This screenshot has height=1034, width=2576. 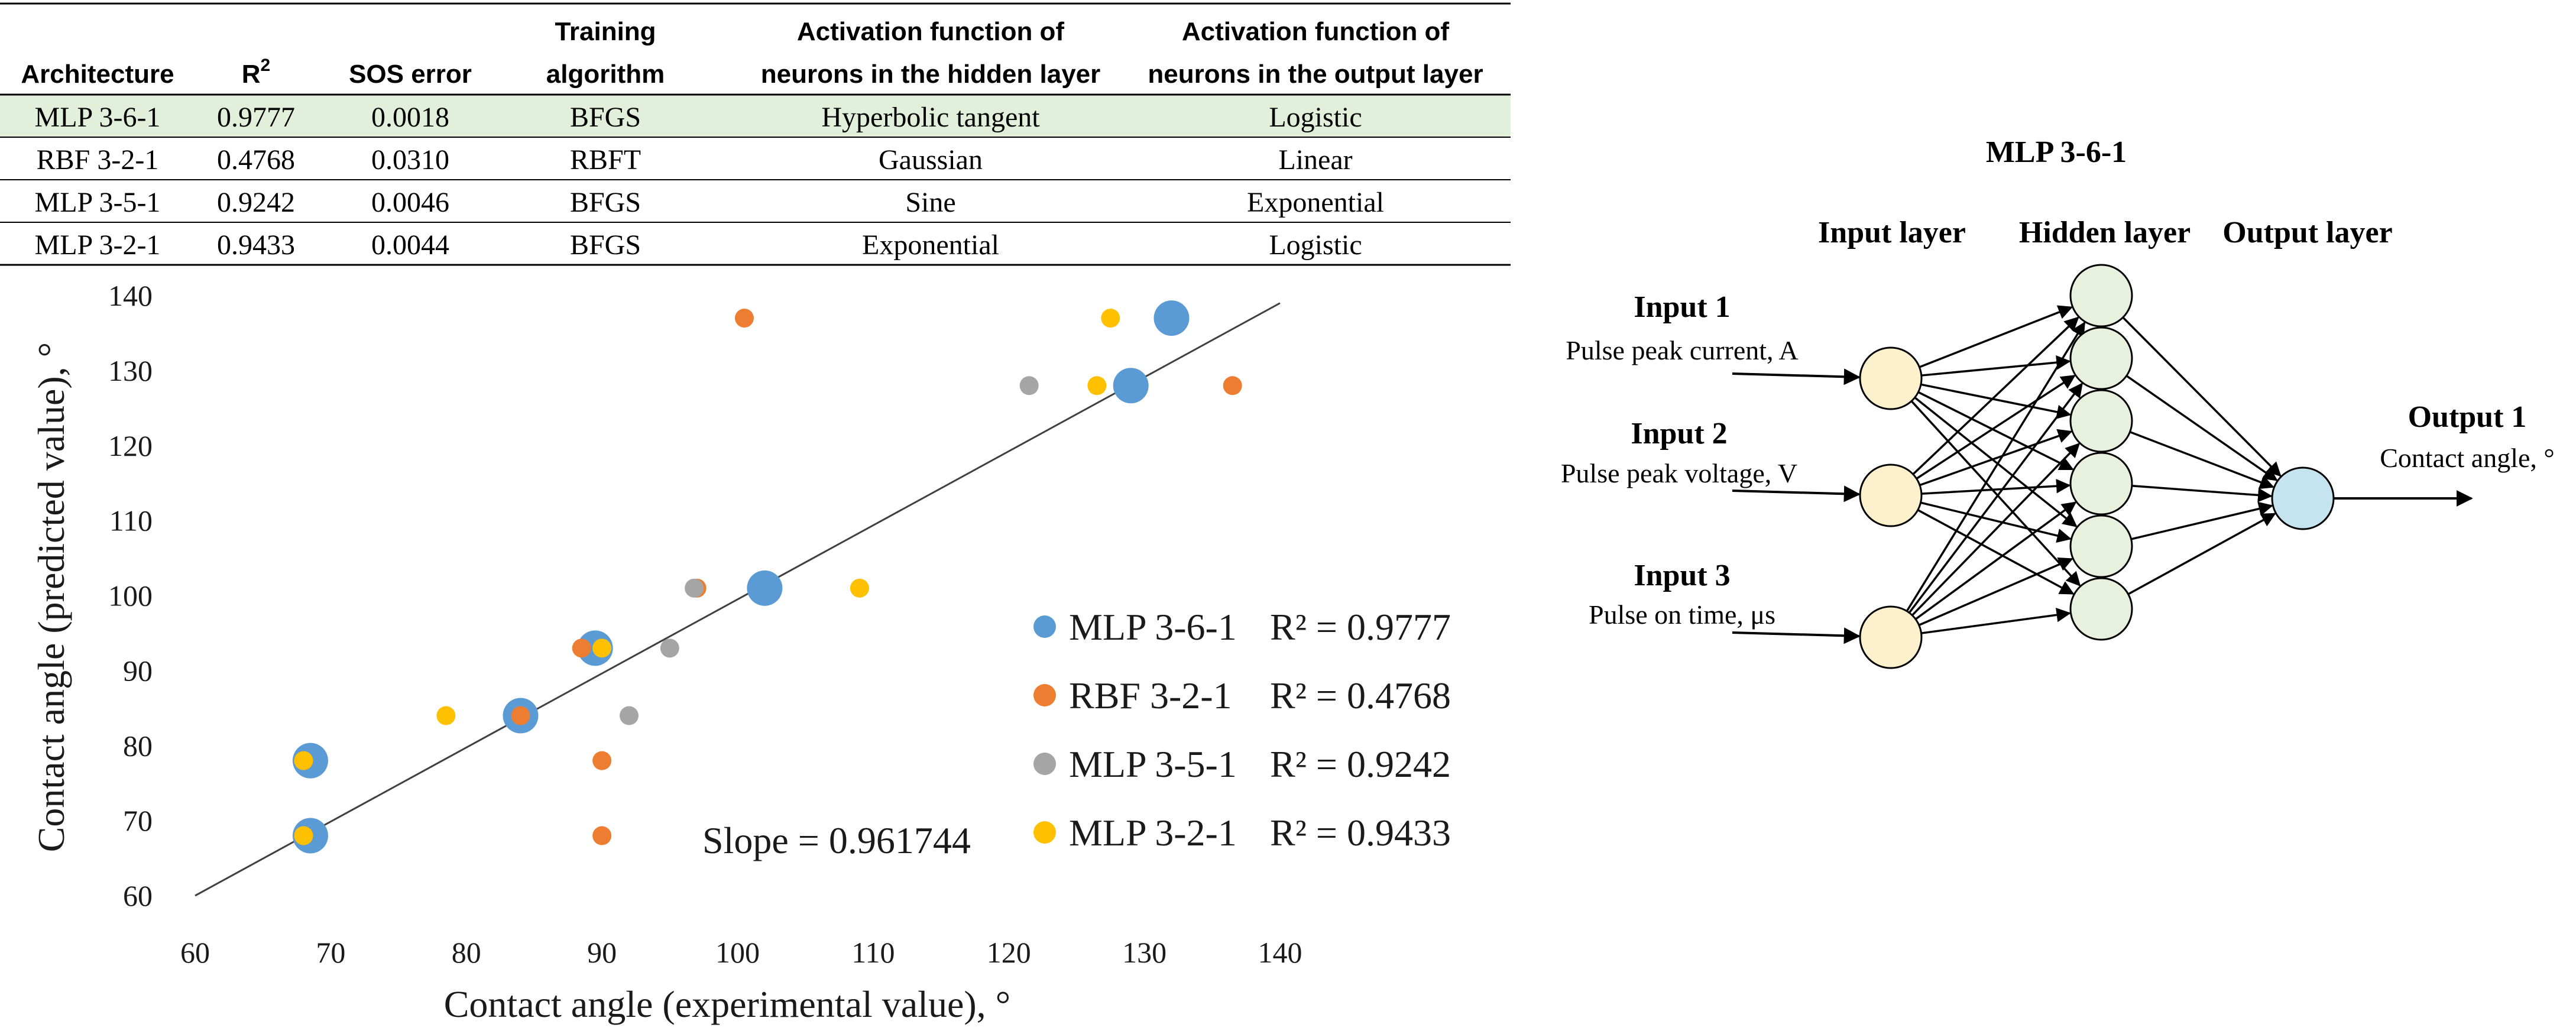 I want to click on network-nodes, so click(x=2097, y=466).